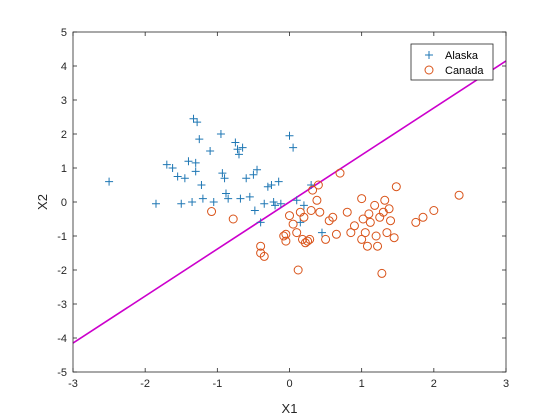 This screenshot has height=420, width=560. What do you see at coordinates (64, 169) in the screenshot?
I see `y-tick-label: 1` at bounding box center [64, 169].